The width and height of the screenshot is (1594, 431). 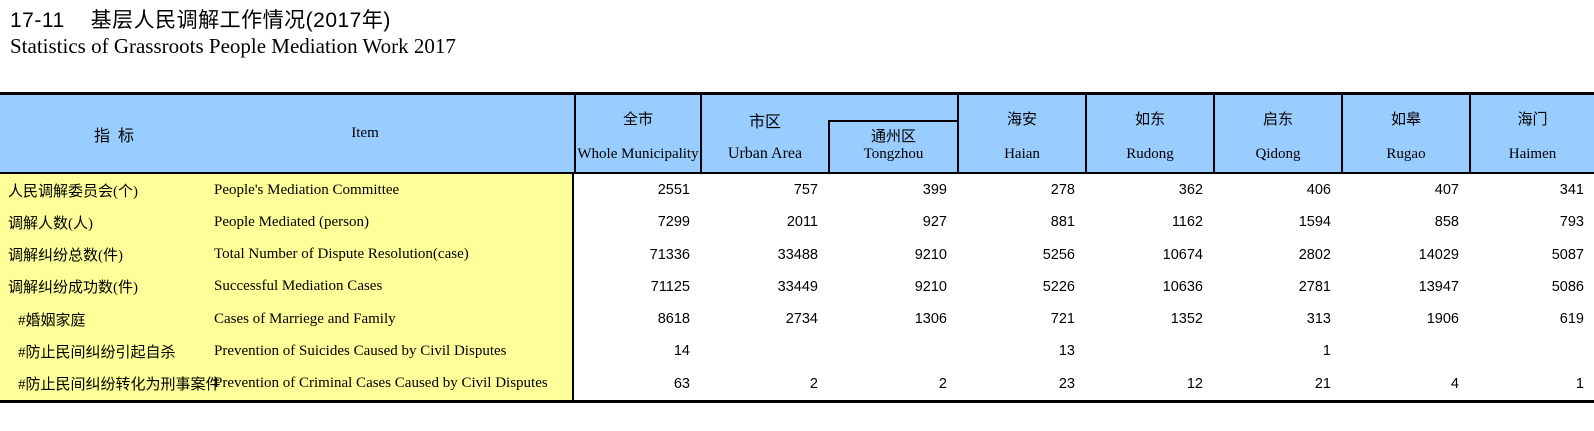 What do you see at coordinates (1149, 120) in the screenshot?
I see `col-zh: 如东` at bounding box center [1149, 120].